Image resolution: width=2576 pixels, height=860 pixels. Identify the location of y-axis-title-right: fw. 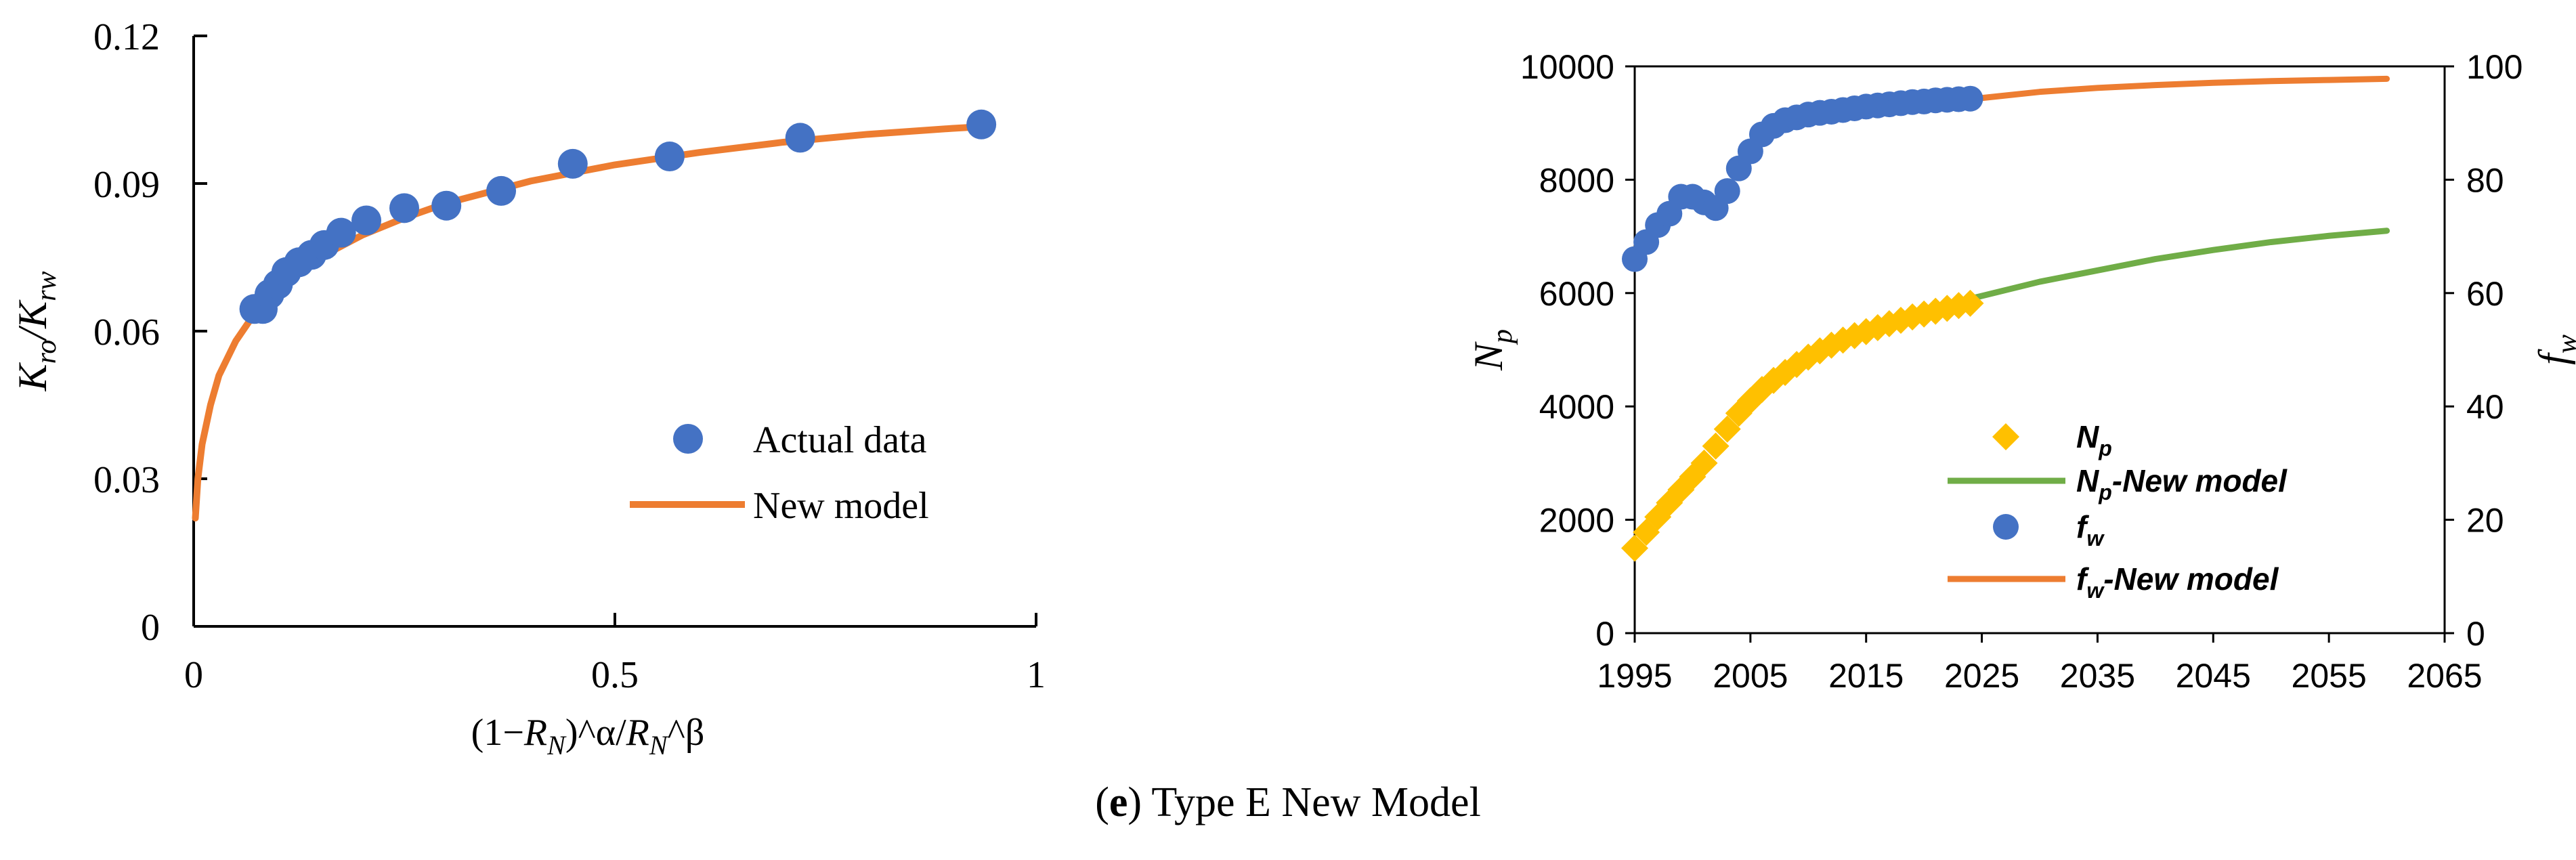
(2553, 350).